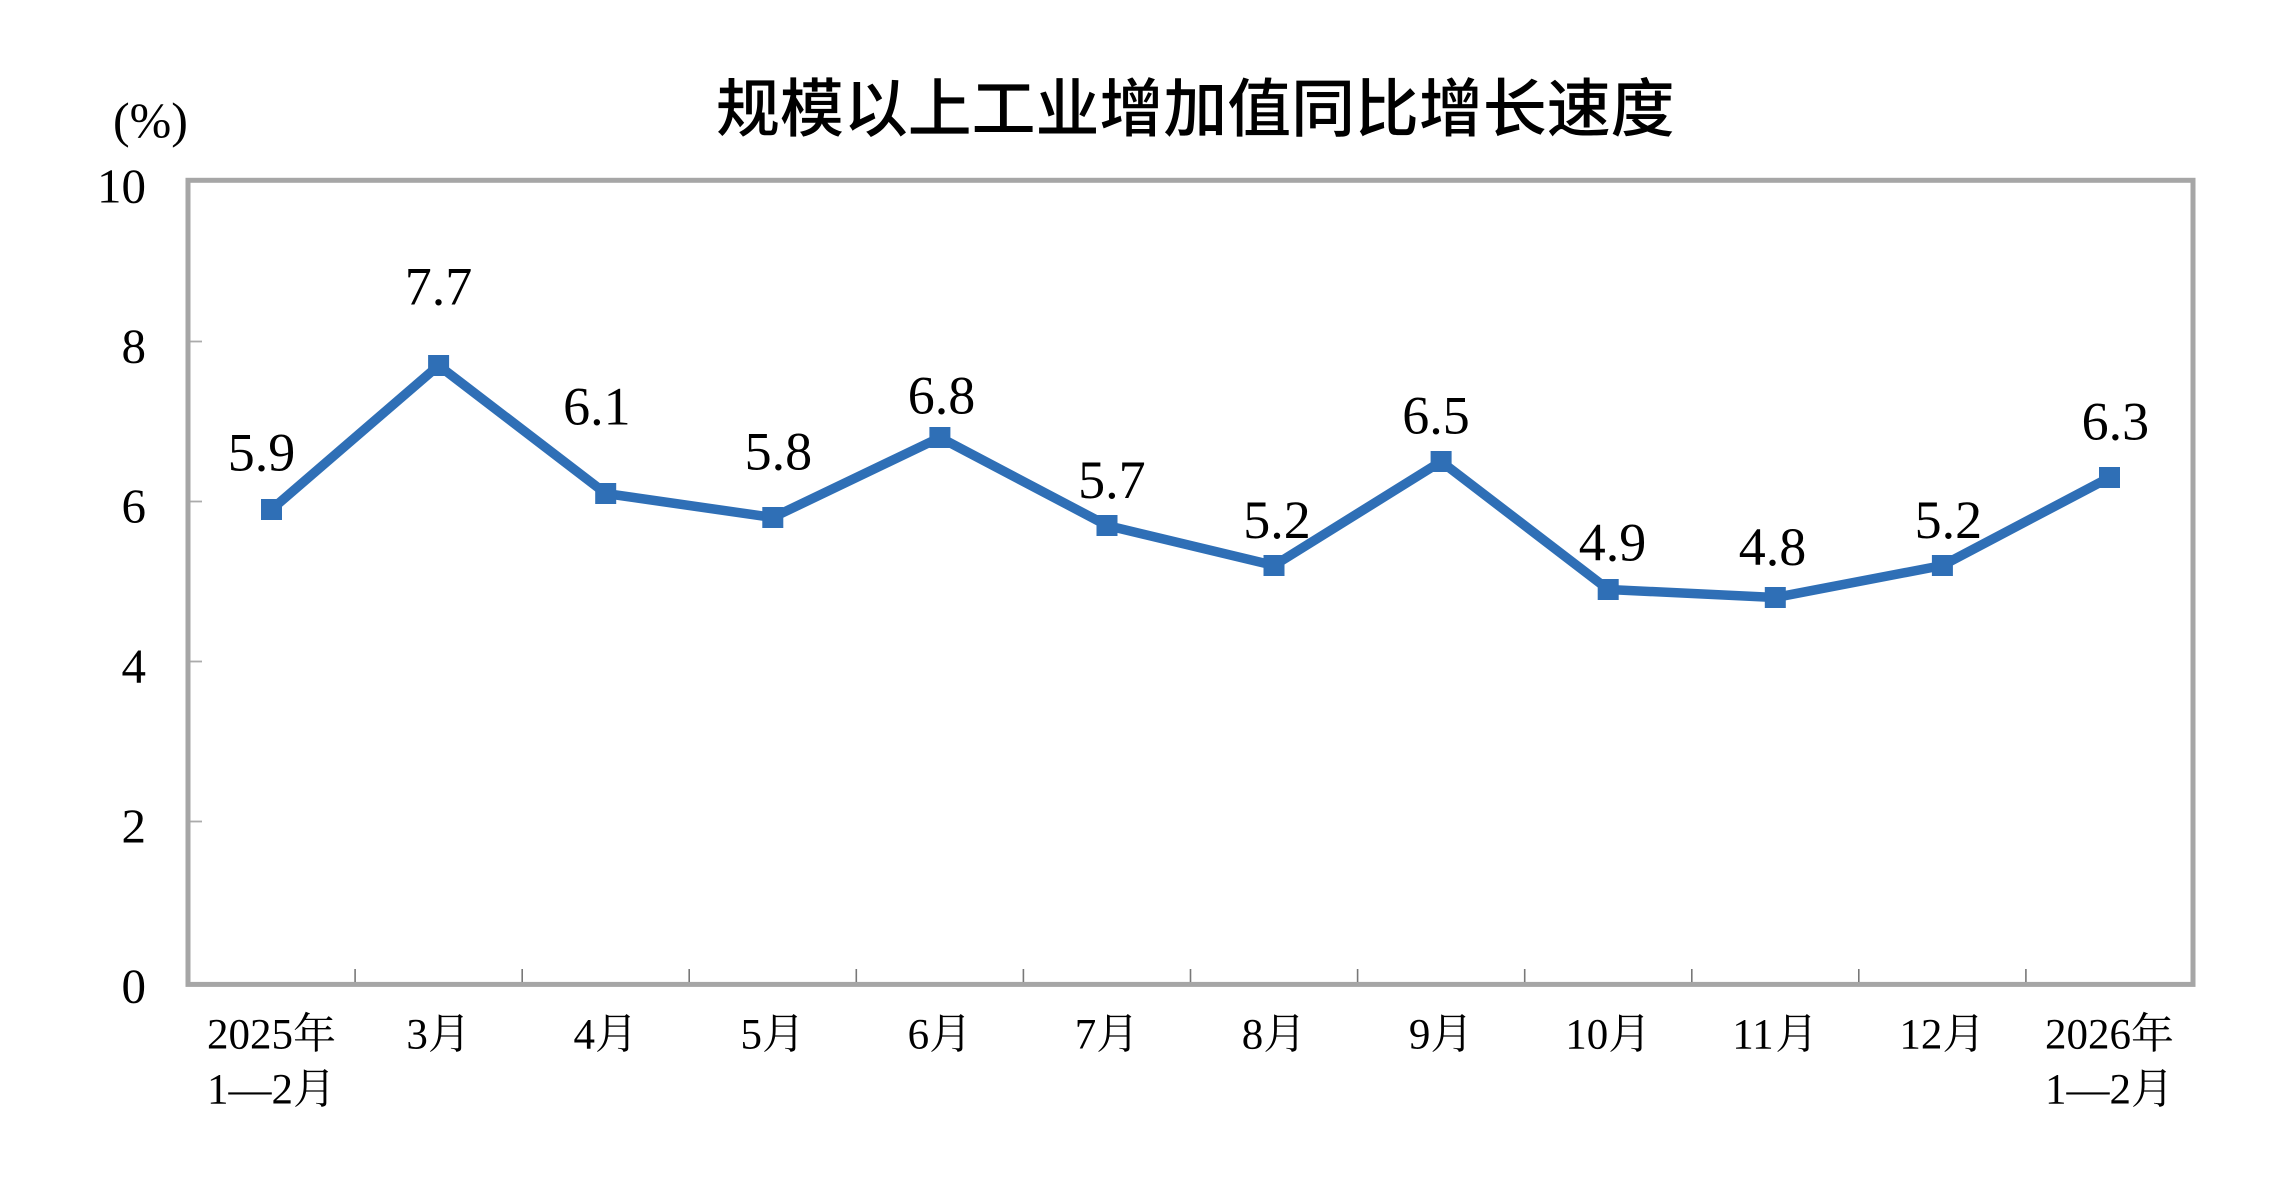 The image size is (2296, 1192). What do you see at coordinates (1420, 1035) in the screenshot?
I see `svg-text: 9` at bounding box center [1420, 1035].